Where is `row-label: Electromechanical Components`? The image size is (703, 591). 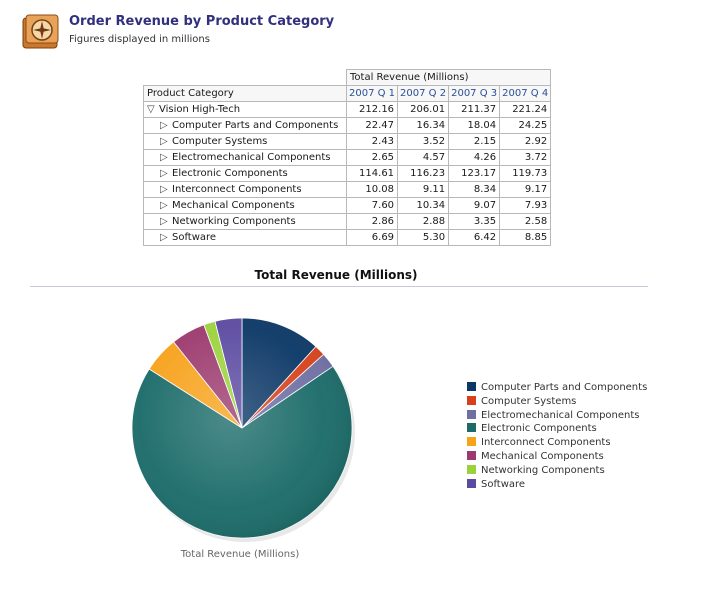 row-label: Electromechanical Components is located at coordinates (251, 157).